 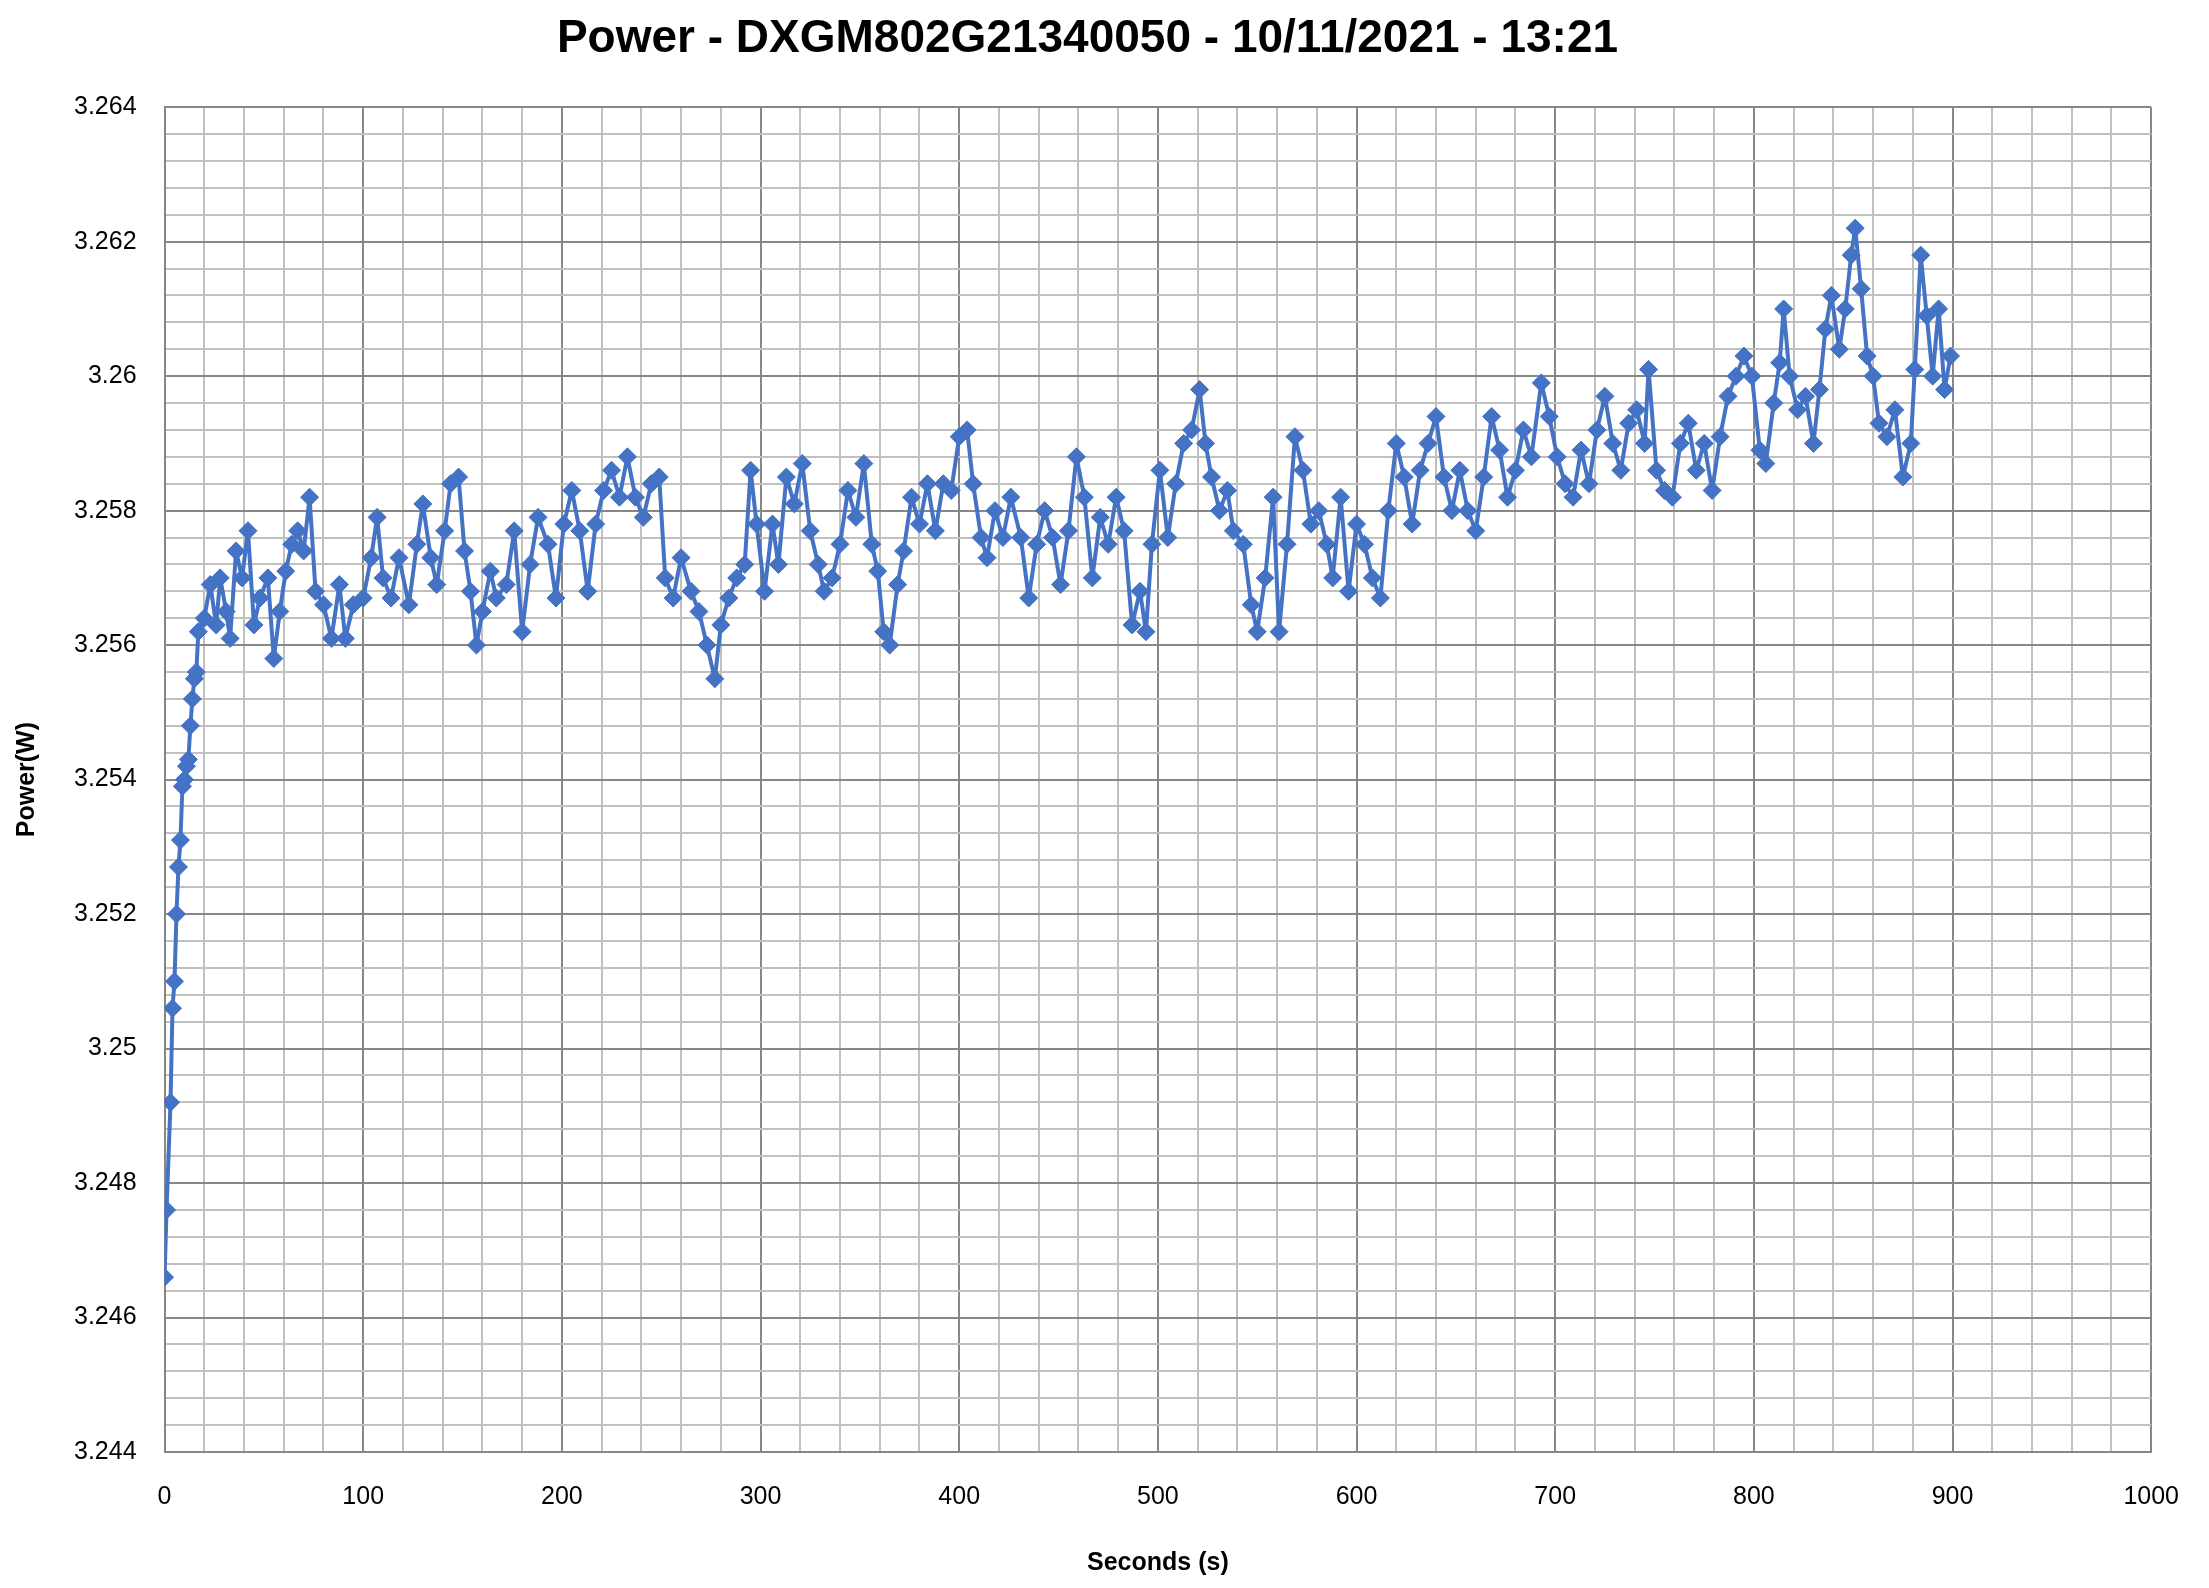 I want to click on y-tick-label: 3.246, so click(x=105, y=1315).